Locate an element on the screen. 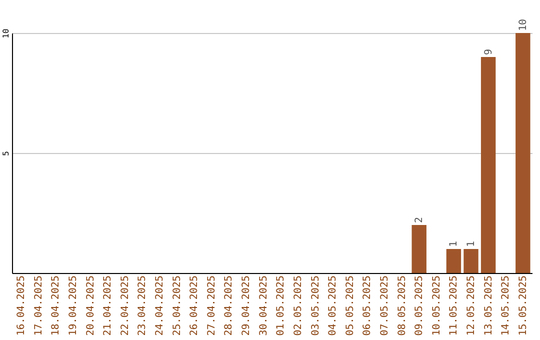  x-tick-label: 23.04.2025 is located at coordinates (142, 306).